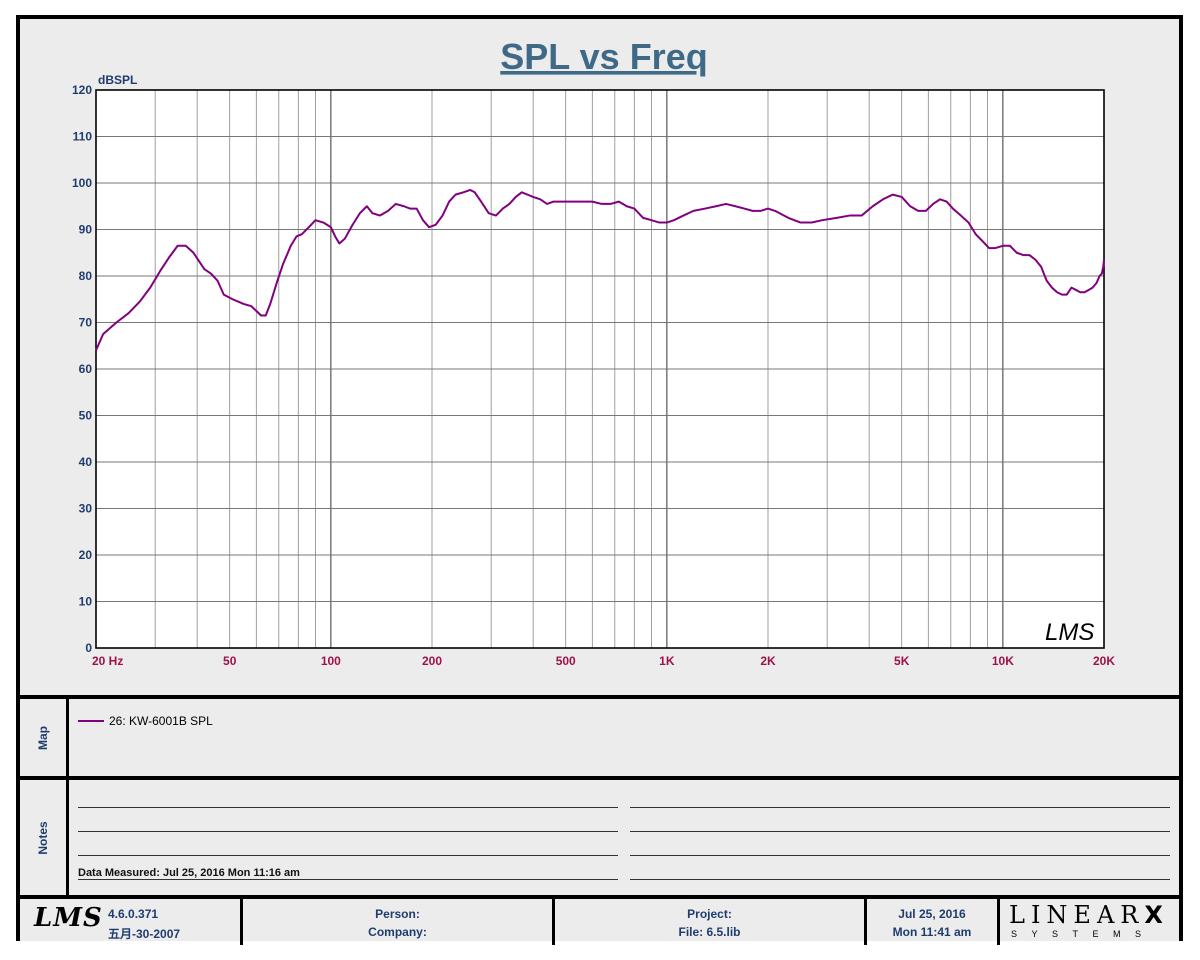 Image resolution: width=1200 pixels, height=960 pixels. What do you see at coordinates (667, 661) in the screenshot?
I see `x-tick-label: 1K` at bounding box center [667, 661].